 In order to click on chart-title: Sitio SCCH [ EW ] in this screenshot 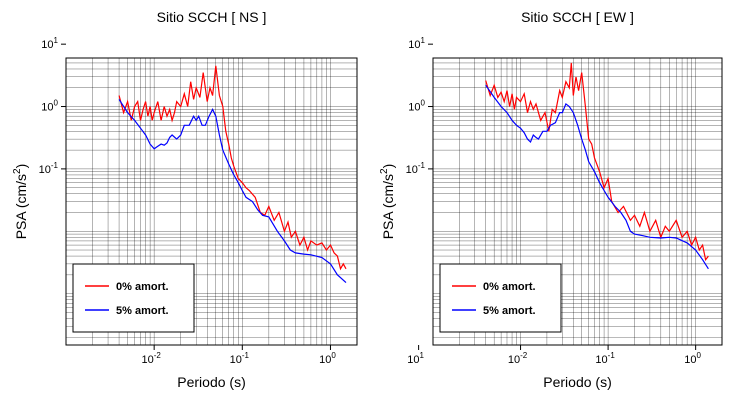, I will do `click(577, 17)`.